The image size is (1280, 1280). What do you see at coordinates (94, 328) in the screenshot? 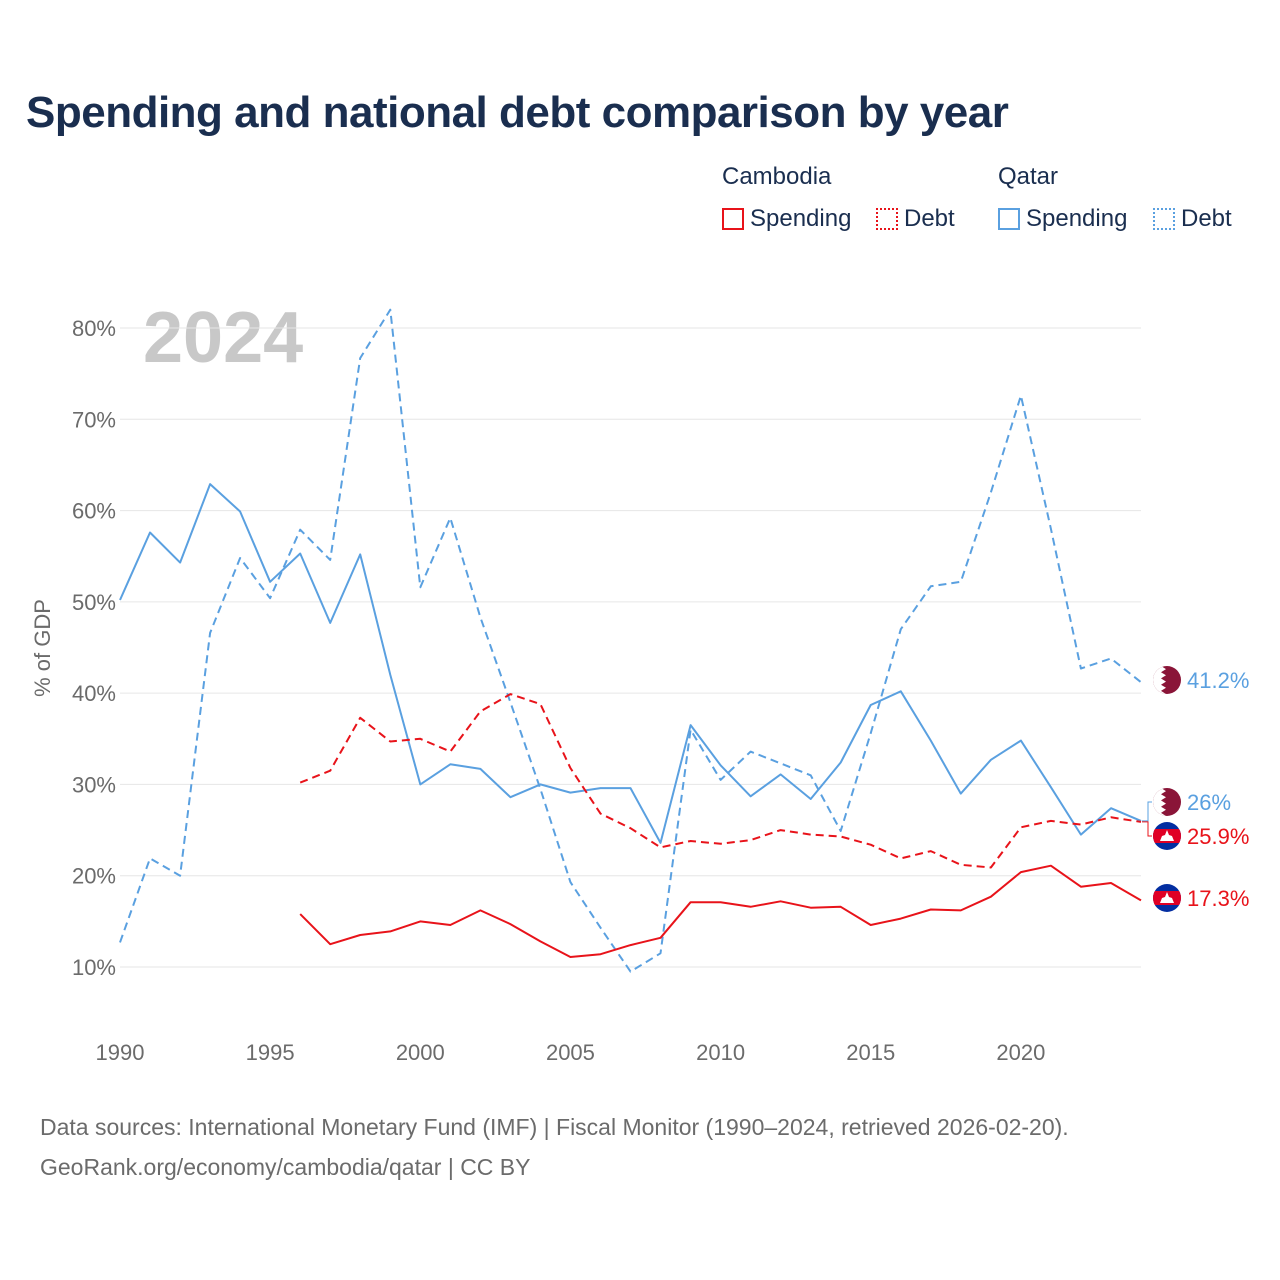
I see `y-tick-label-80: 80%` at bounding box center [94, 328].